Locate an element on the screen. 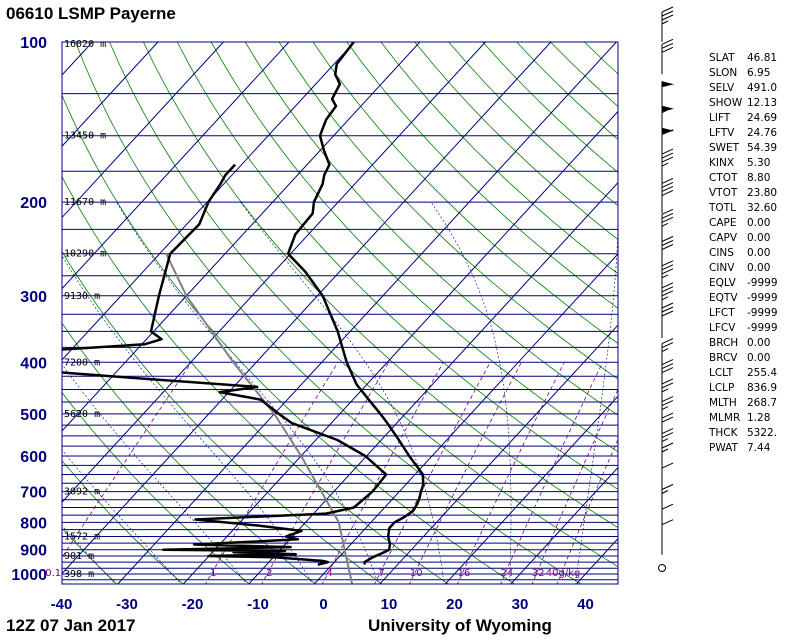 Image resolution: width=800 pixels, height=640 pixels. height-label: 398 m is located at coordinates (79, 574).